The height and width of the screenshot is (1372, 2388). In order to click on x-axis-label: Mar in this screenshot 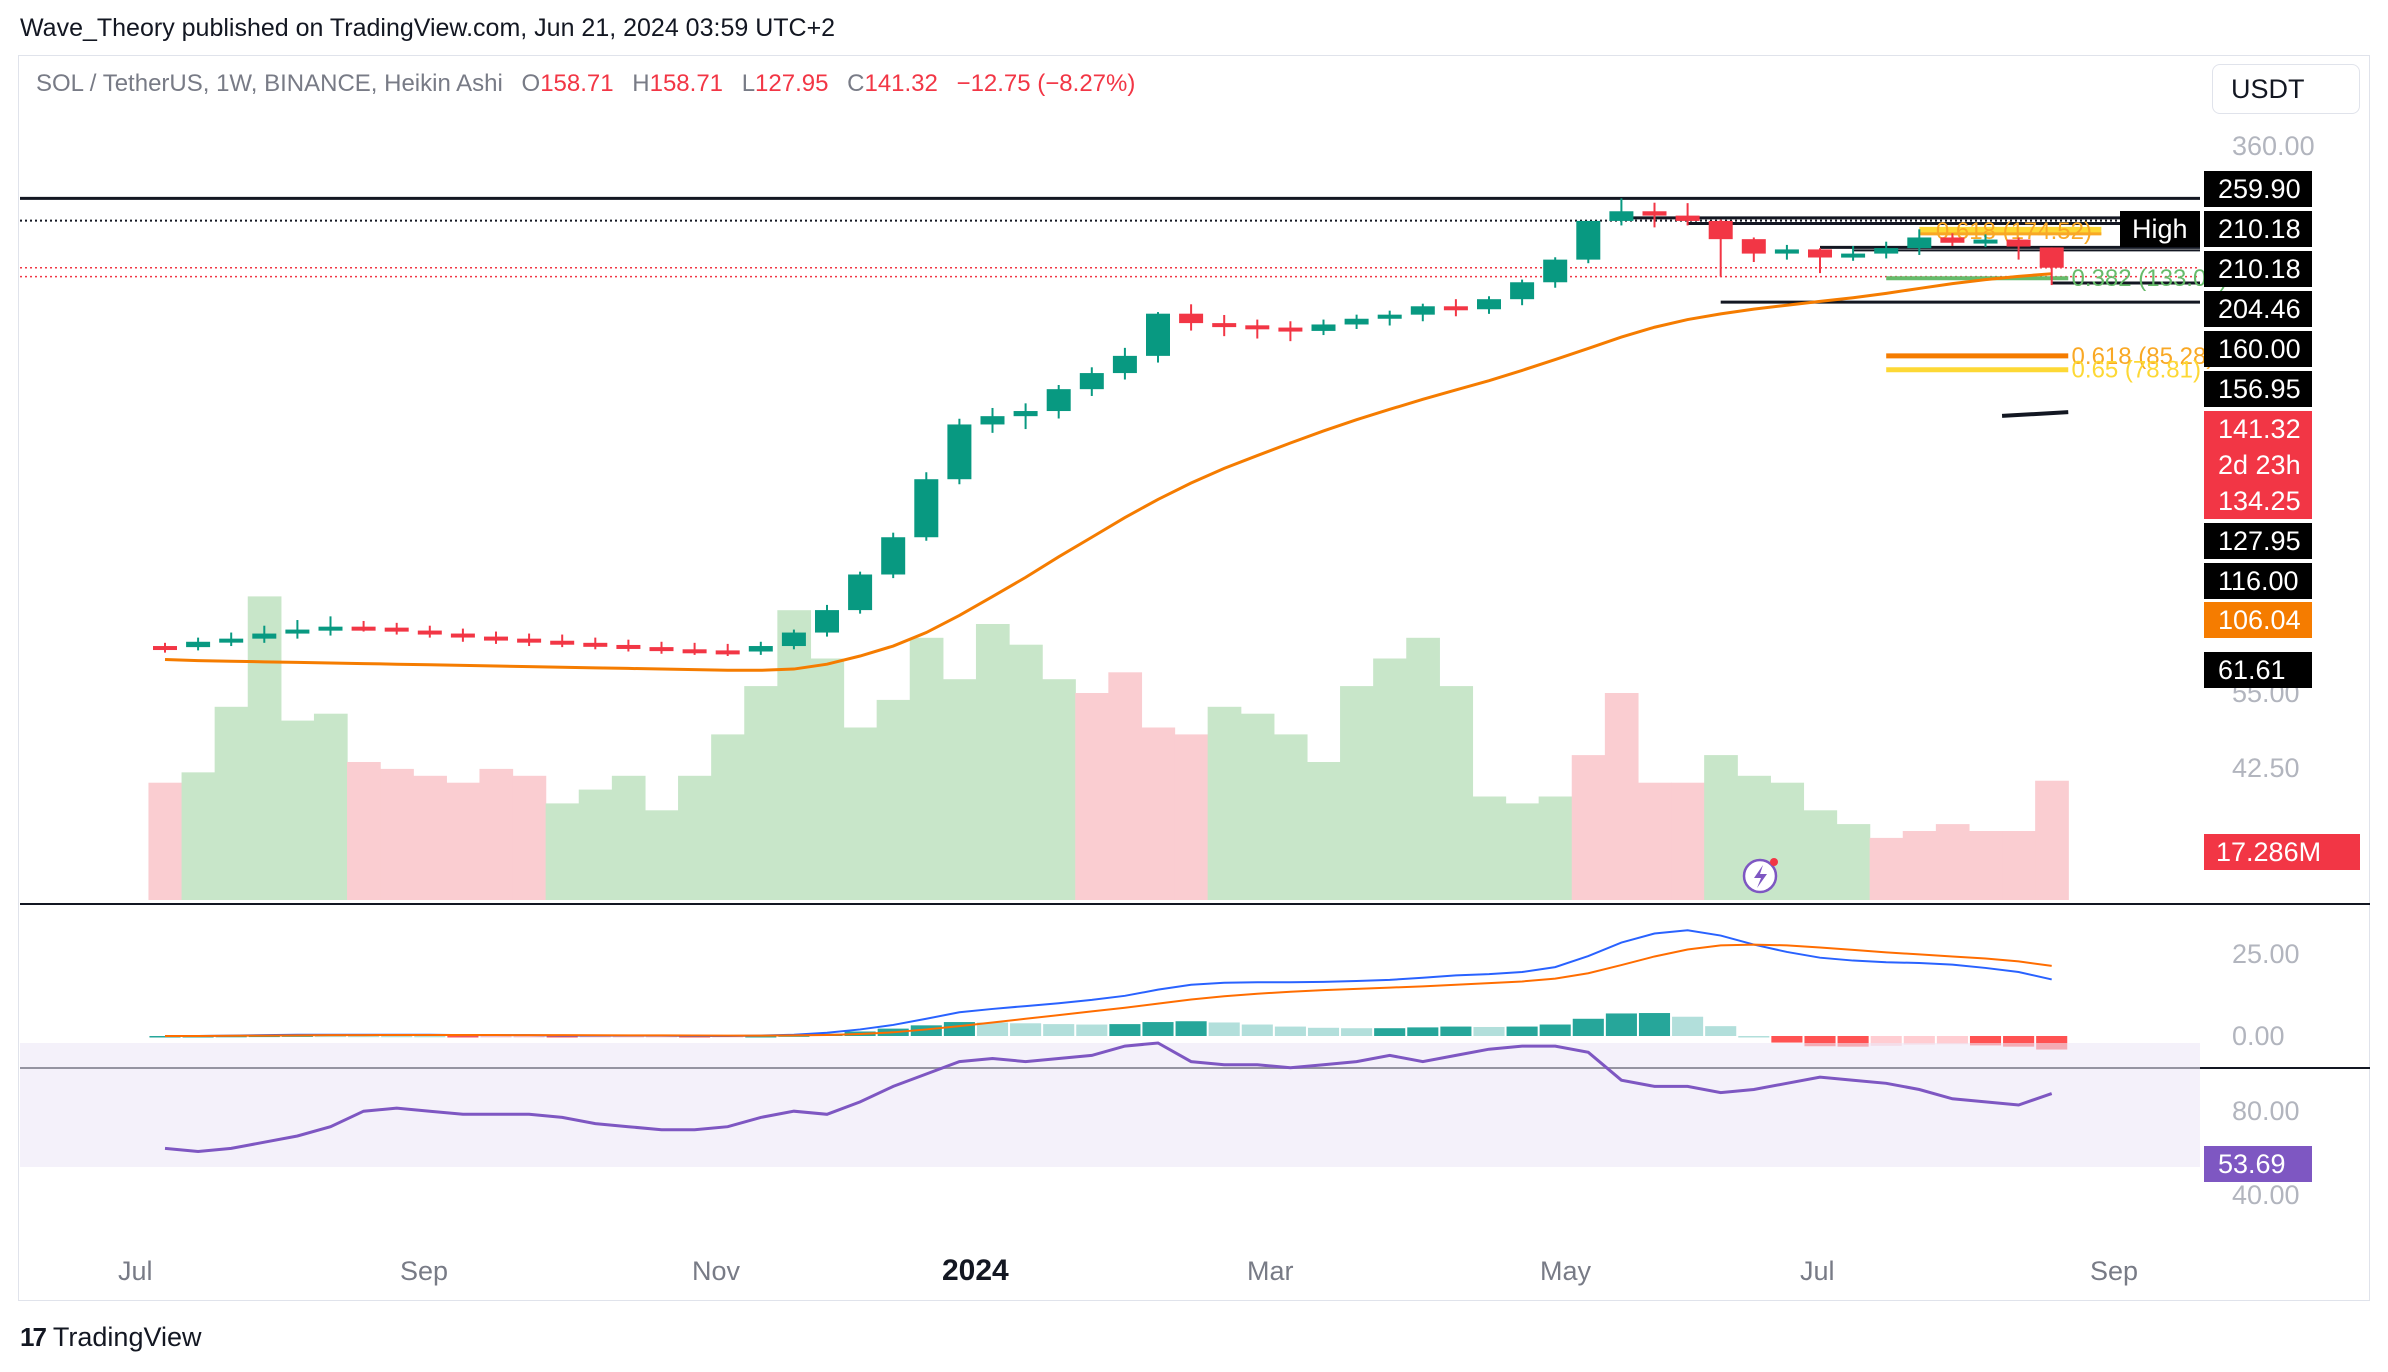, I will do `click(1270, 1271)`.